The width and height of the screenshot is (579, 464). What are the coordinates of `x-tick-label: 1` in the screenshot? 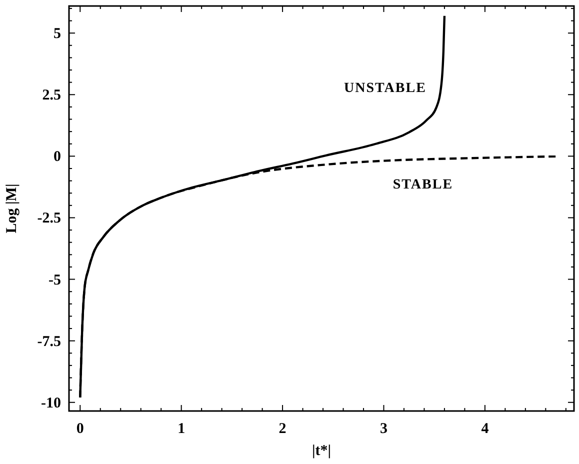 It's located at (182, 429).